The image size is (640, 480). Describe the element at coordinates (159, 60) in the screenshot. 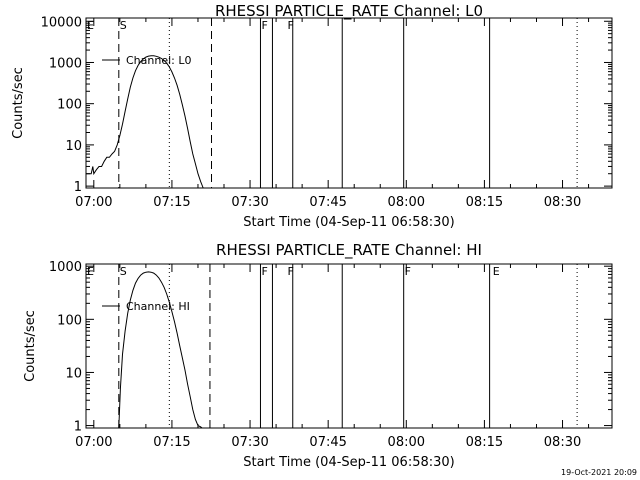

I see `legend-label: Channel: L0` at that location.